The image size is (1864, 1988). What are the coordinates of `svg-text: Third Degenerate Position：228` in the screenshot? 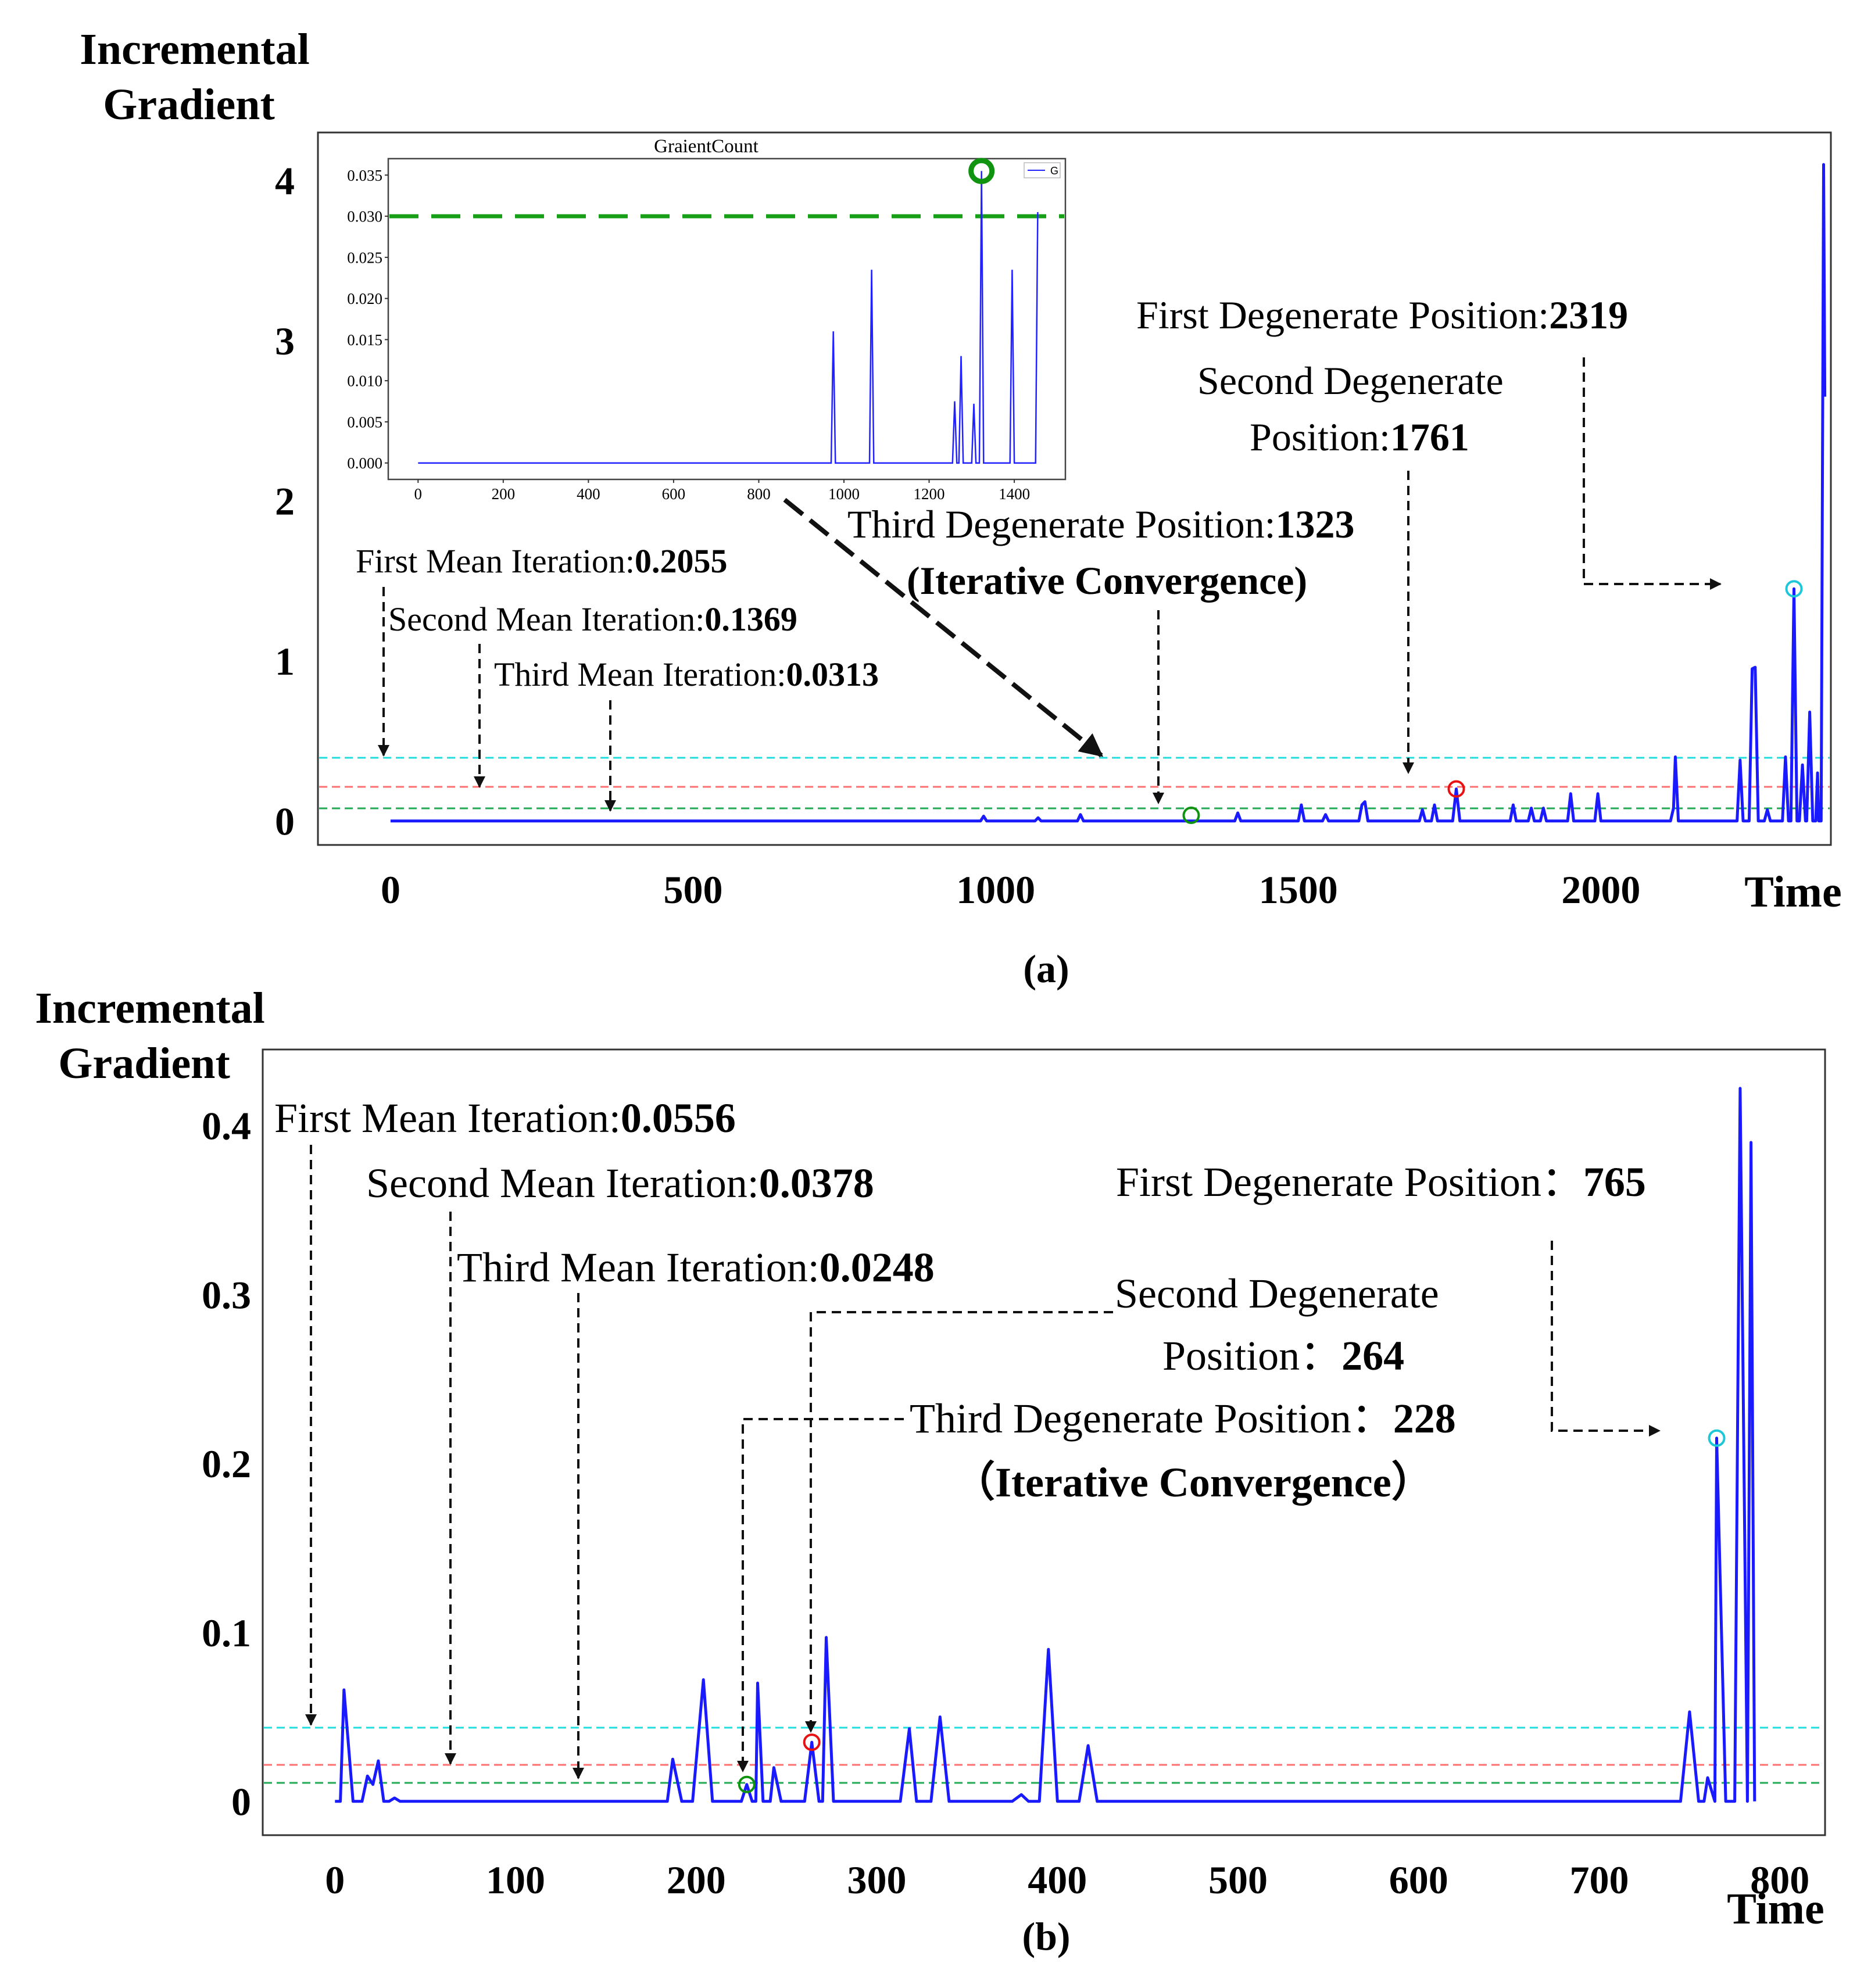 It's located at (1183, 1419).